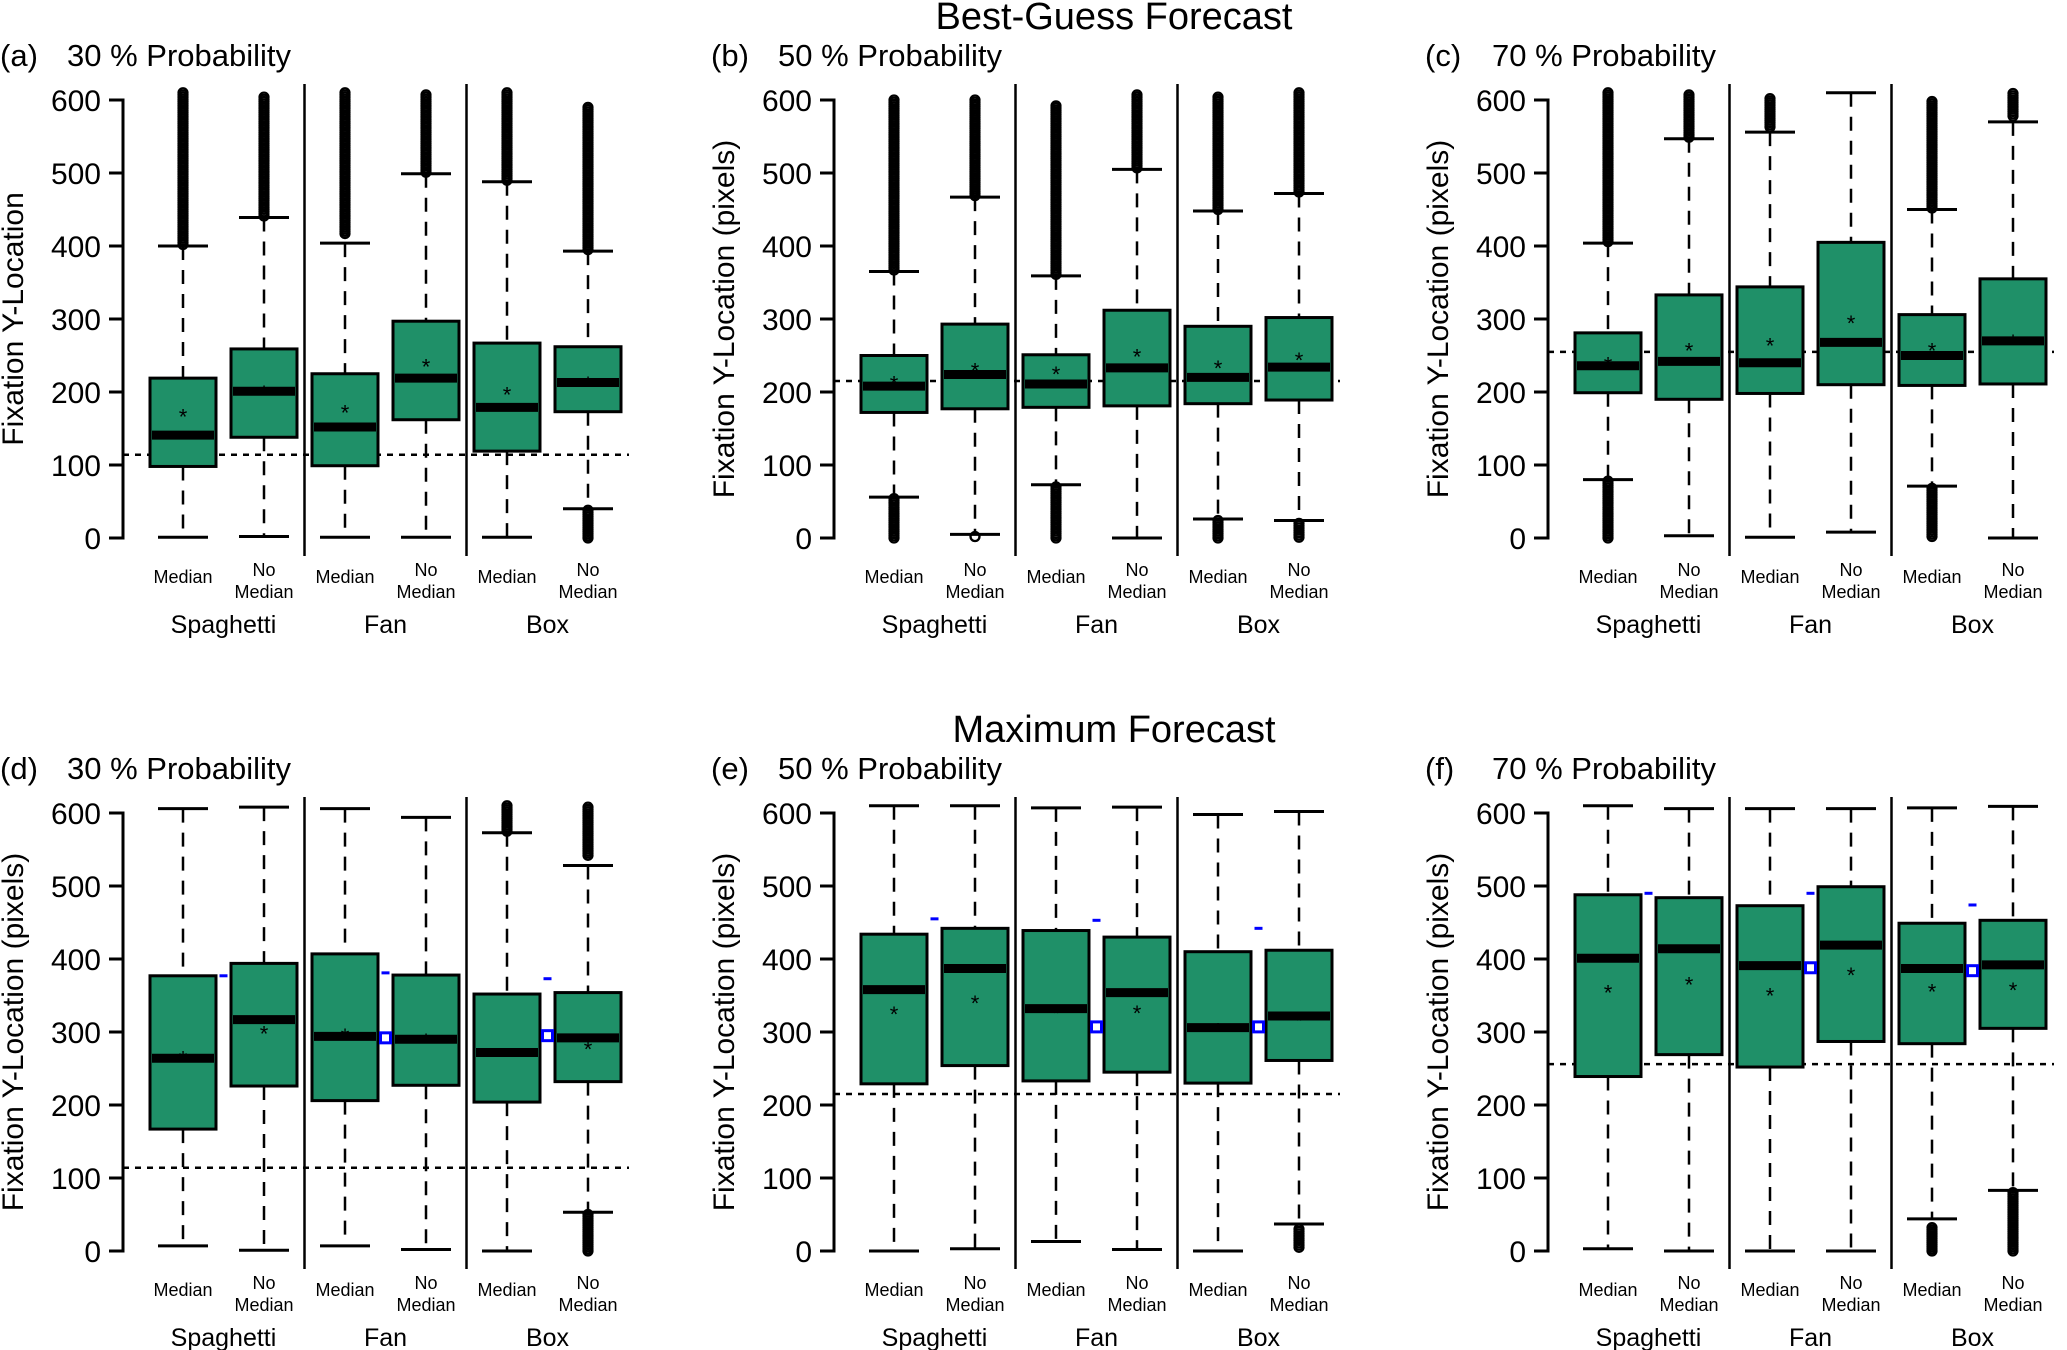  Describe the element at coordinates (890, 55) in the screenshot. I see `panel-title: 50 % Probability` at that location.